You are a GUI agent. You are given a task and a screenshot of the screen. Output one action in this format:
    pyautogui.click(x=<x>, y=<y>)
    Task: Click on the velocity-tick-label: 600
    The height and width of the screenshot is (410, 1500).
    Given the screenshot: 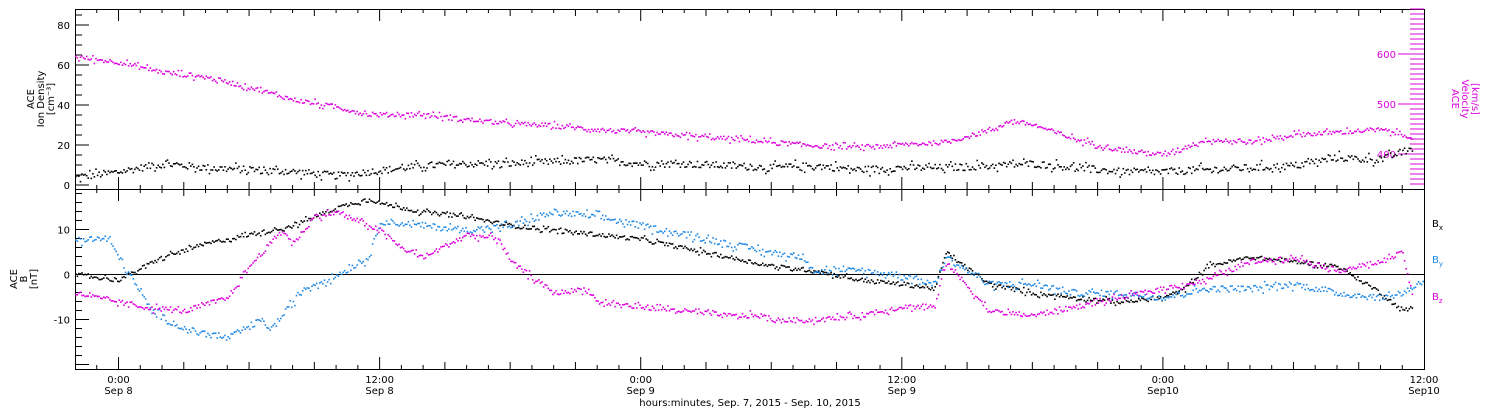 What is the action you would take?
    pyautogui.click(x=1386, y=55)
    